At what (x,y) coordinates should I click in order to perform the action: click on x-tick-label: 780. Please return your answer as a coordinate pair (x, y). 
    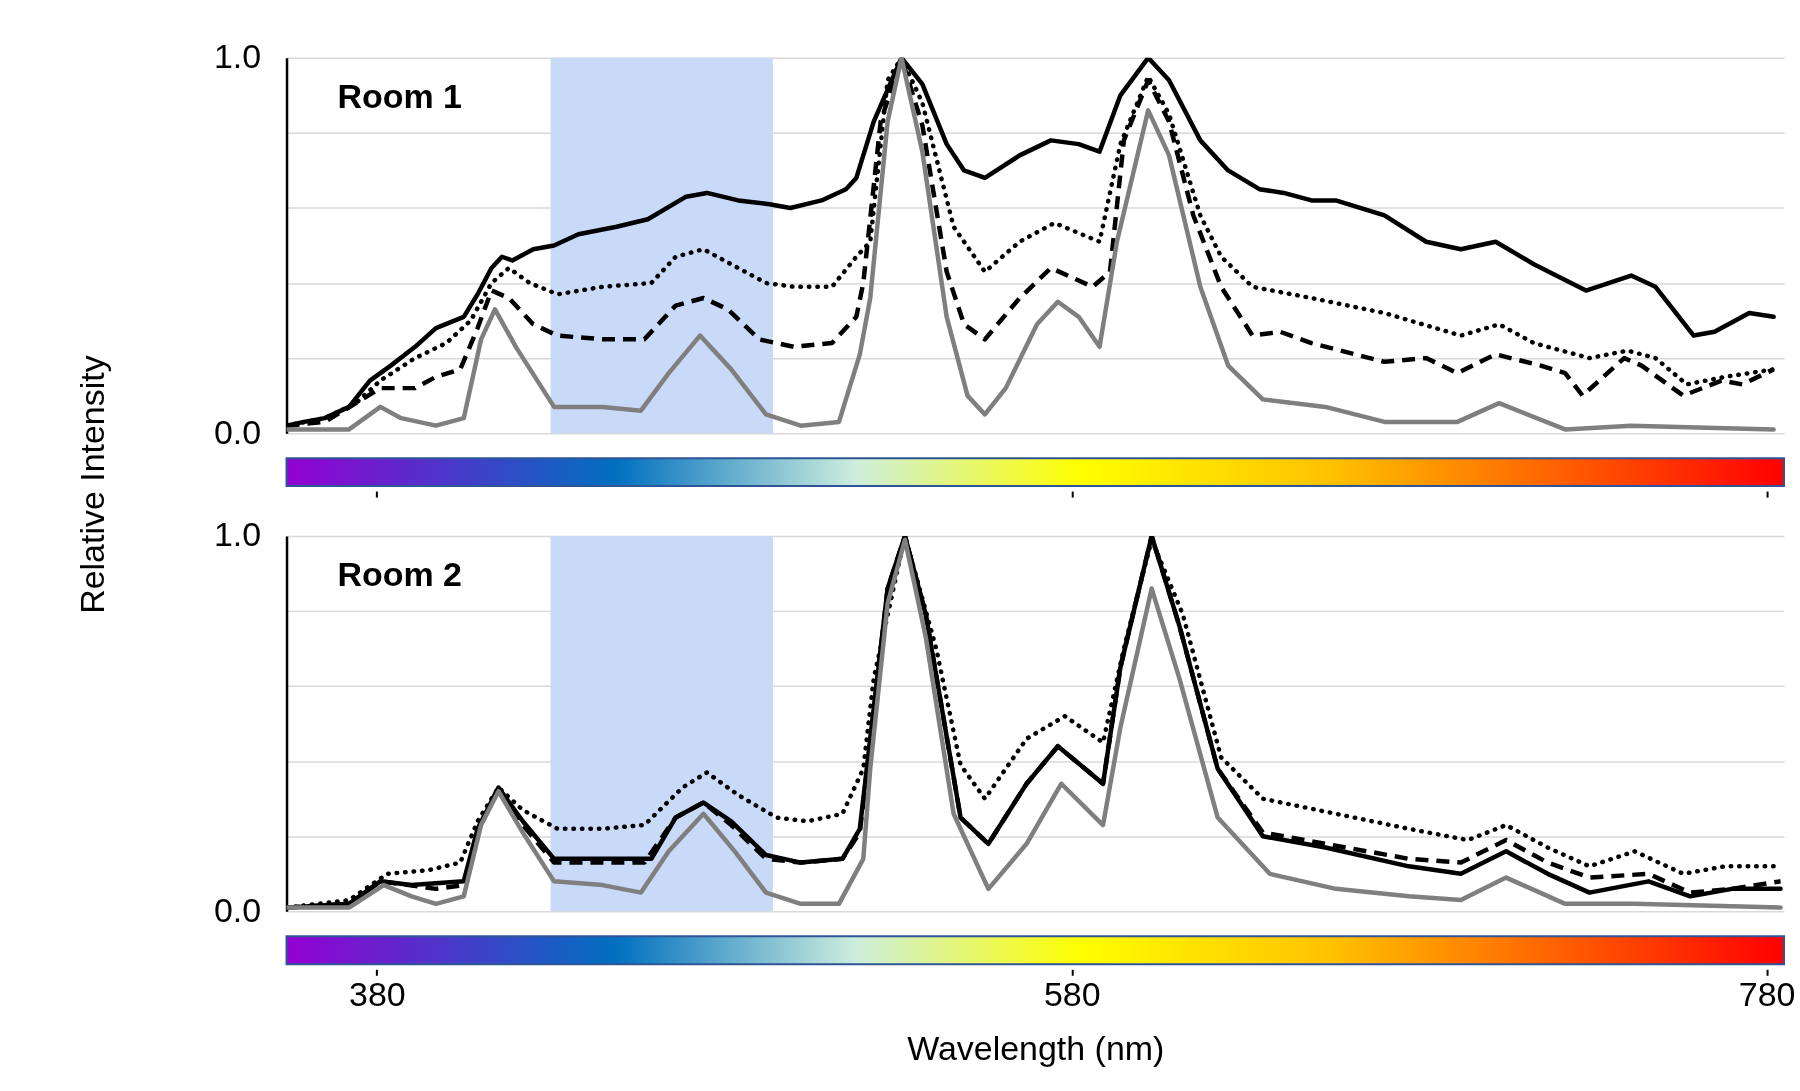
    Looking at the image, I should click on (1767, 993).